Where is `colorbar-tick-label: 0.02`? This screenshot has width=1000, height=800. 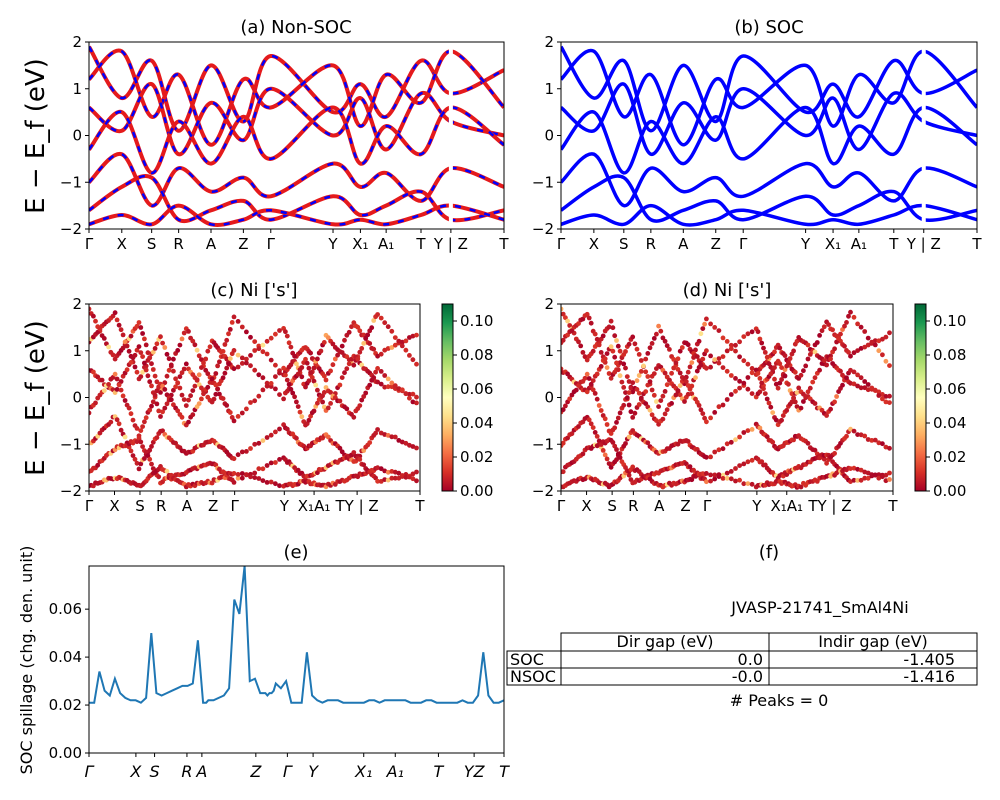 colorbar-tick-label: 0.02 is located at coordinates (476, 457).